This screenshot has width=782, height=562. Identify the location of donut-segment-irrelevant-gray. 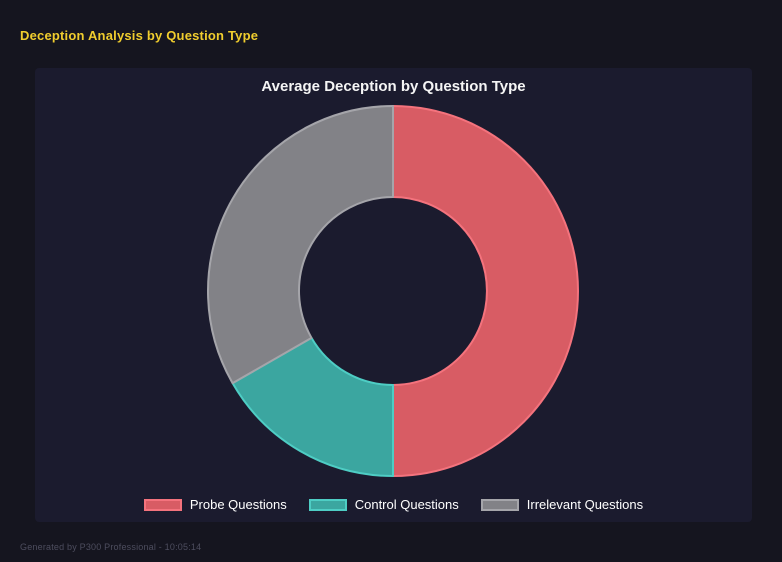
(300, 245).